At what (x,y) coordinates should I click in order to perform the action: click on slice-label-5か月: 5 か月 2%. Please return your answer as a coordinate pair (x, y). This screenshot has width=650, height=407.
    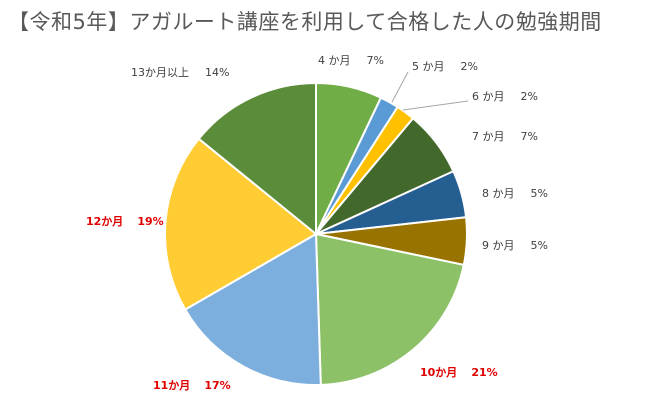
    Looking at the image, I should click on (445, 66).